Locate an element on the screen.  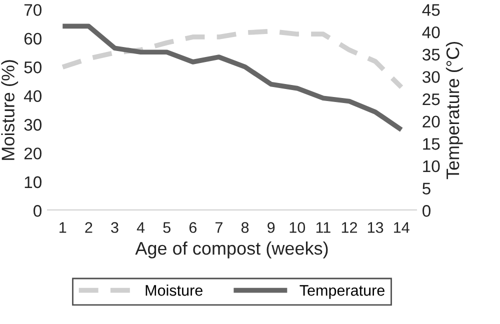
x-tick-label: 11 is located at coordinates (323, 227).